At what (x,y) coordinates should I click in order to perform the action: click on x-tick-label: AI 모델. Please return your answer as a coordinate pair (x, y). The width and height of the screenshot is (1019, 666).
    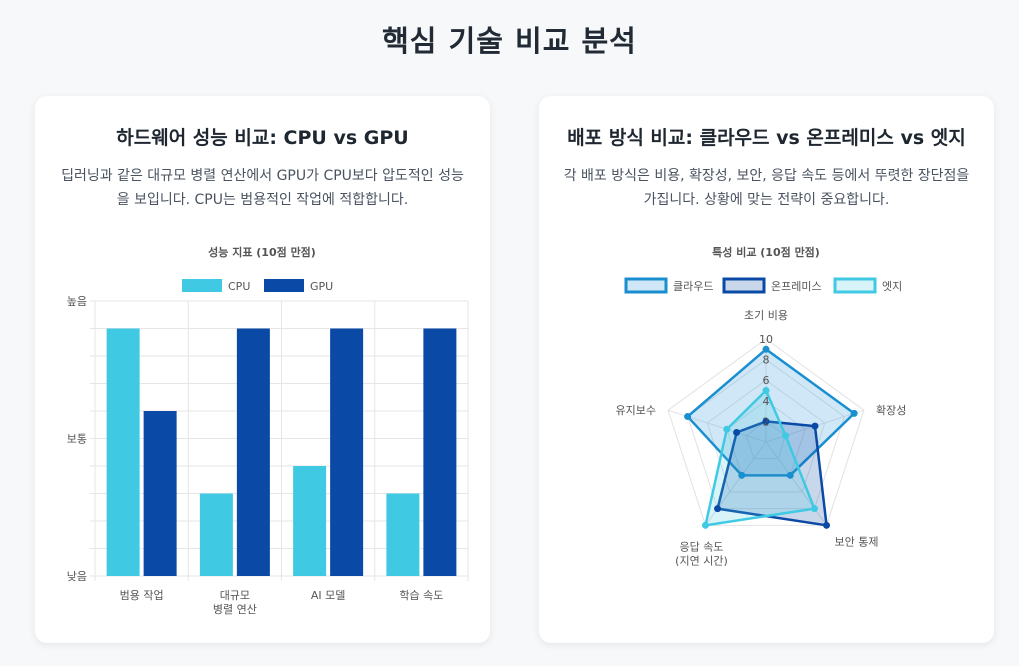
    Looking at the image, I should click on (328, 595).